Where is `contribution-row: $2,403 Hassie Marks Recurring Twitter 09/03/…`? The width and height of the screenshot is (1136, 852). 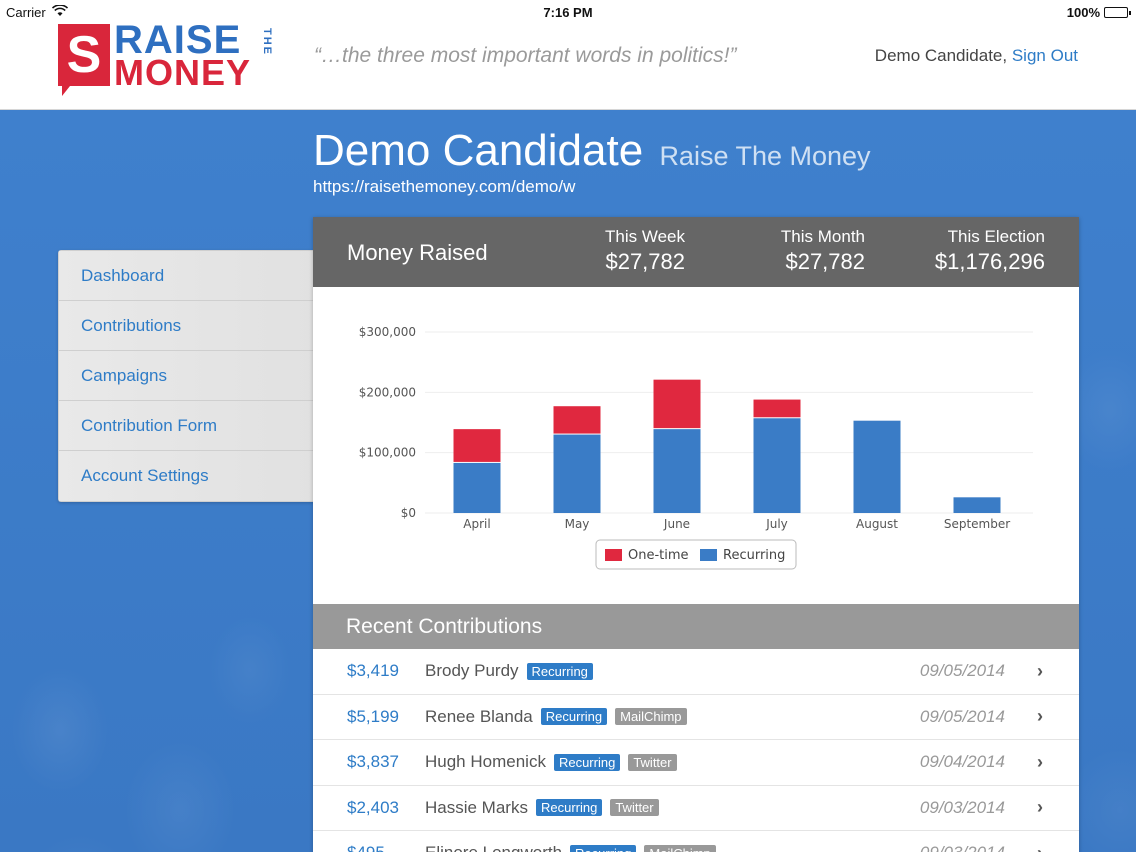
contribution-row: $2,403 Hassie Marks Recurring Twitter 09/03/… is located at coordinates (696, 808).